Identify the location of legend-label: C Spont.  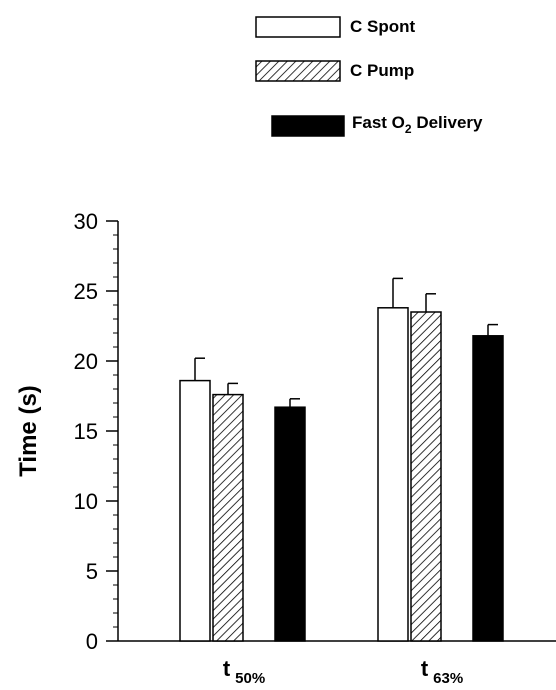
(382, 26).